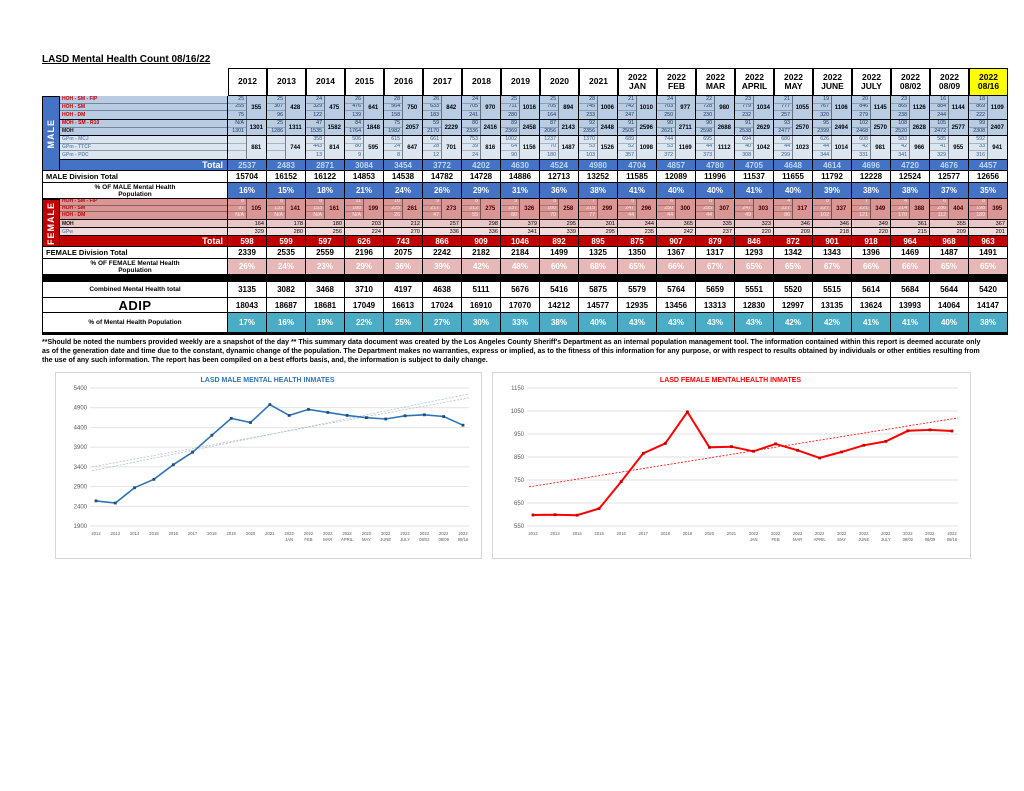  I want to click on total-value: 866, so click(442, 241).